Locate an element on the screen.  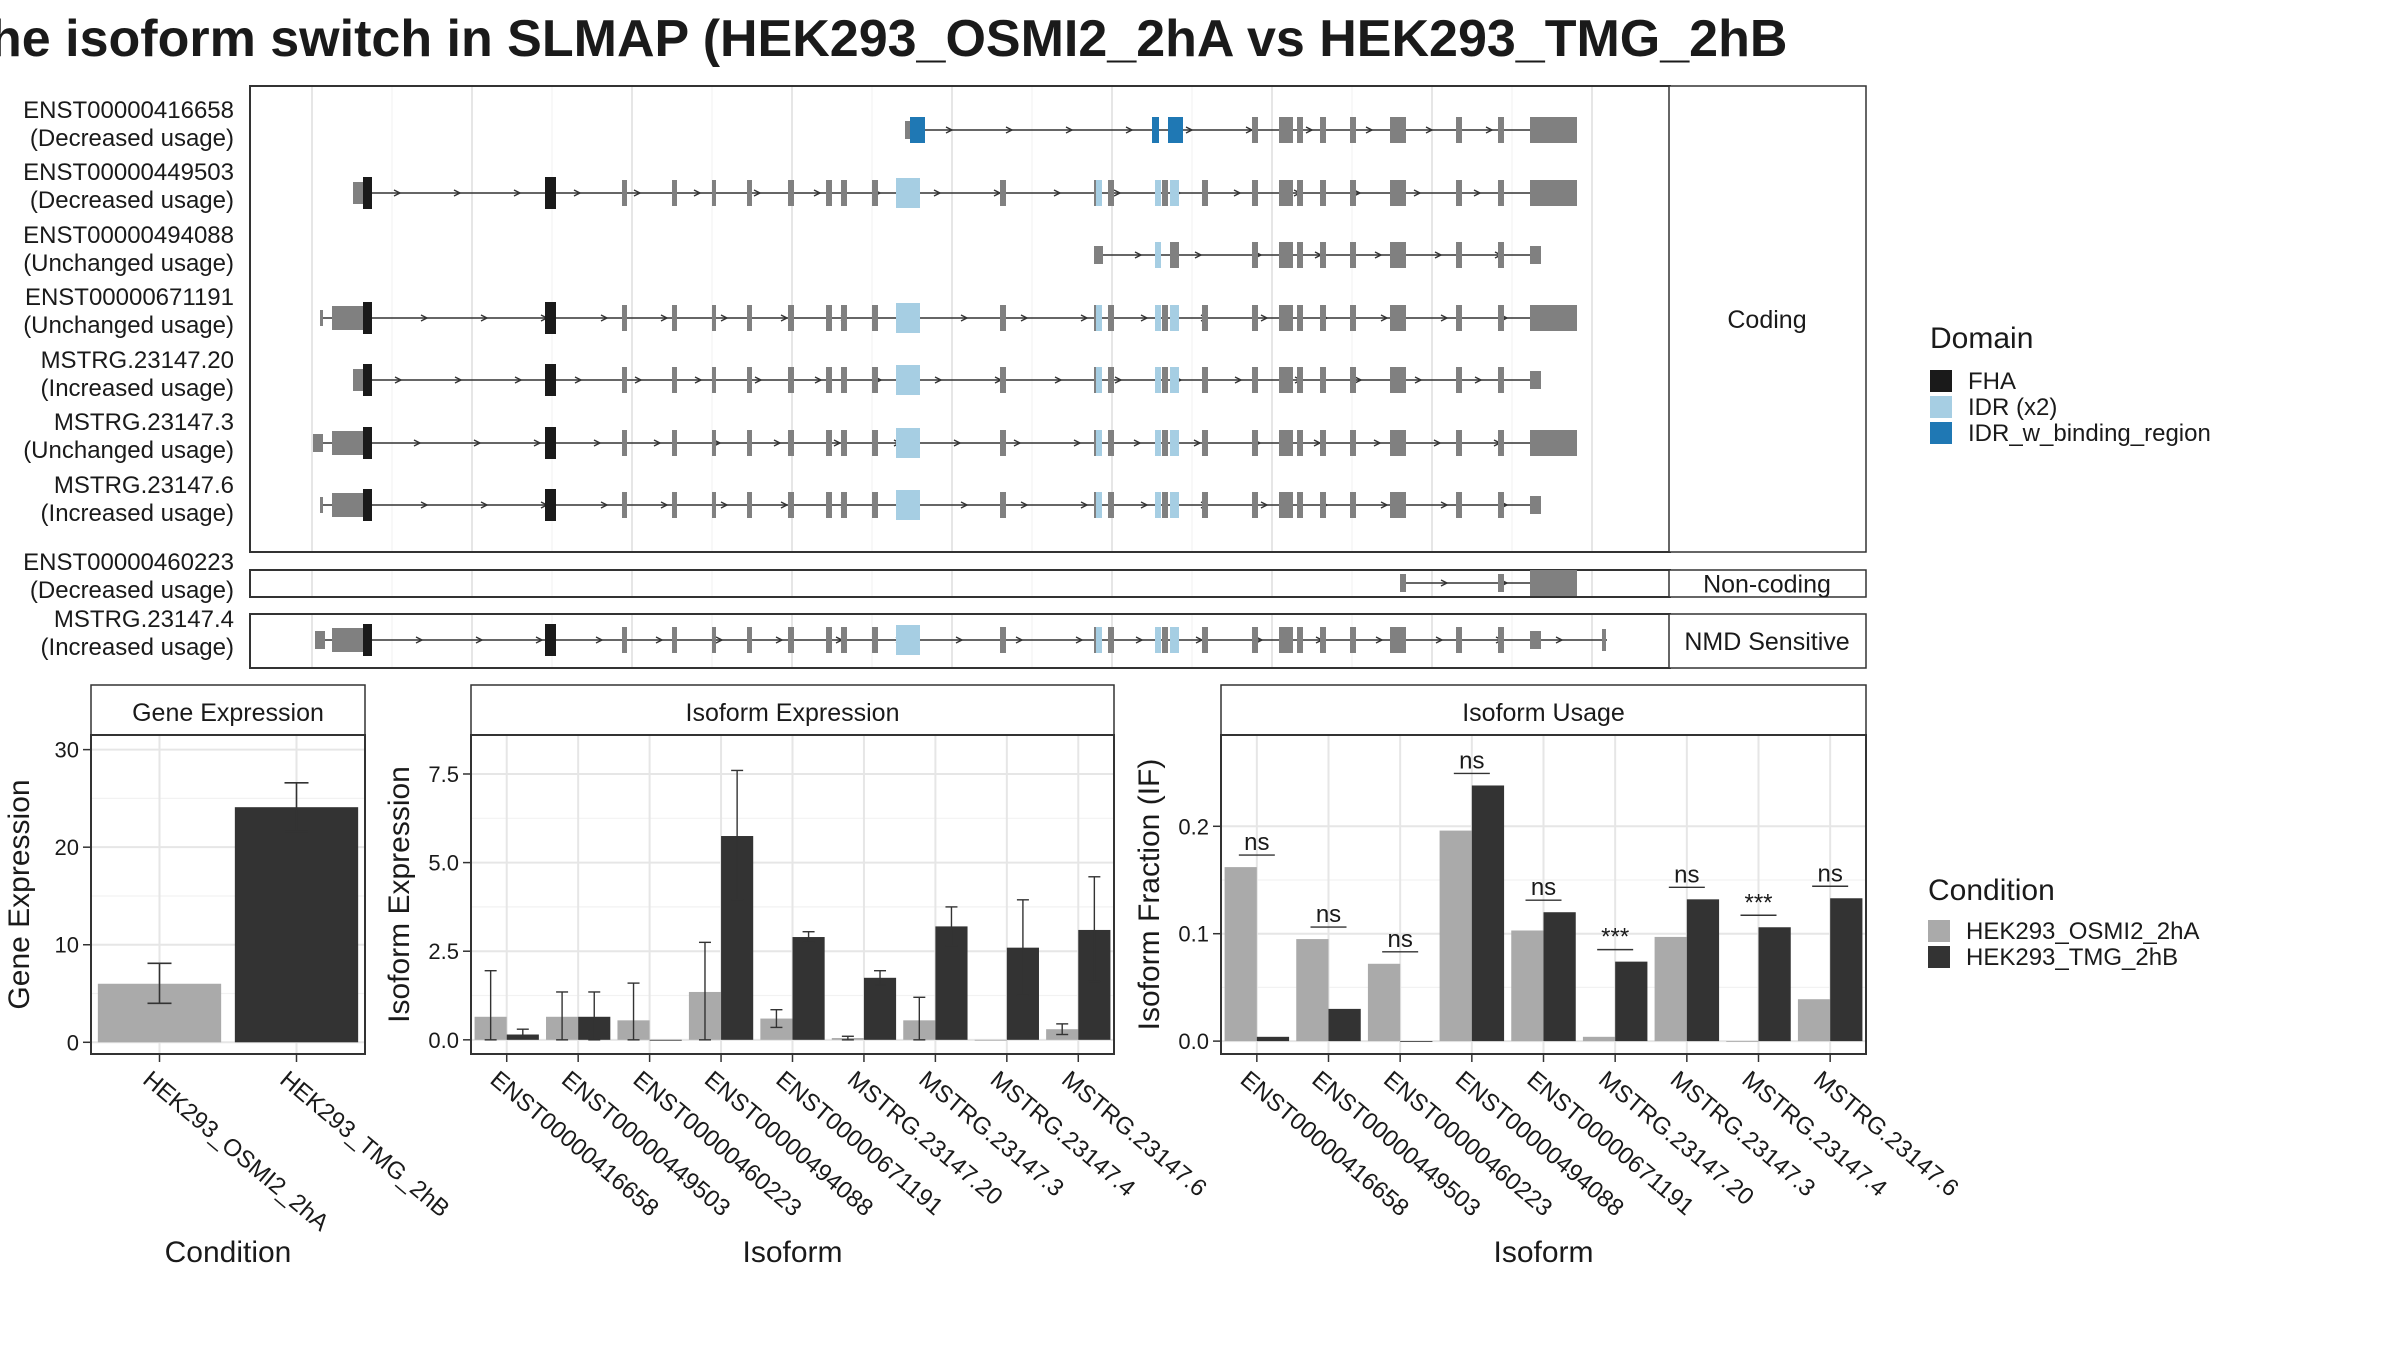
facet-strip is located at coordinates (1767, 641).